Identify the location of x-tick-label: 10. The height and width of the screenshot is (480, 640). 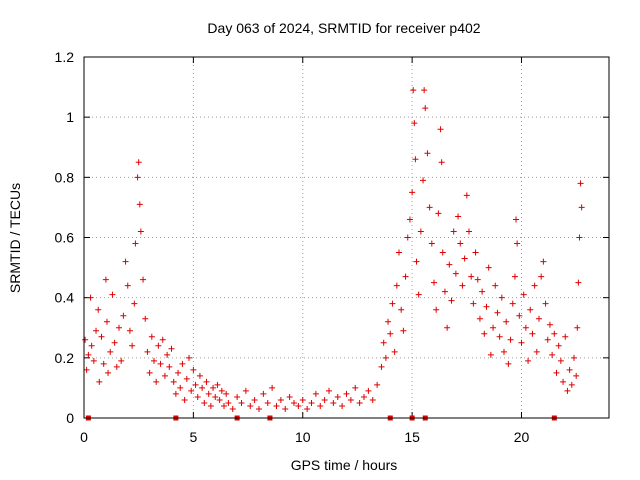
(303, 437).